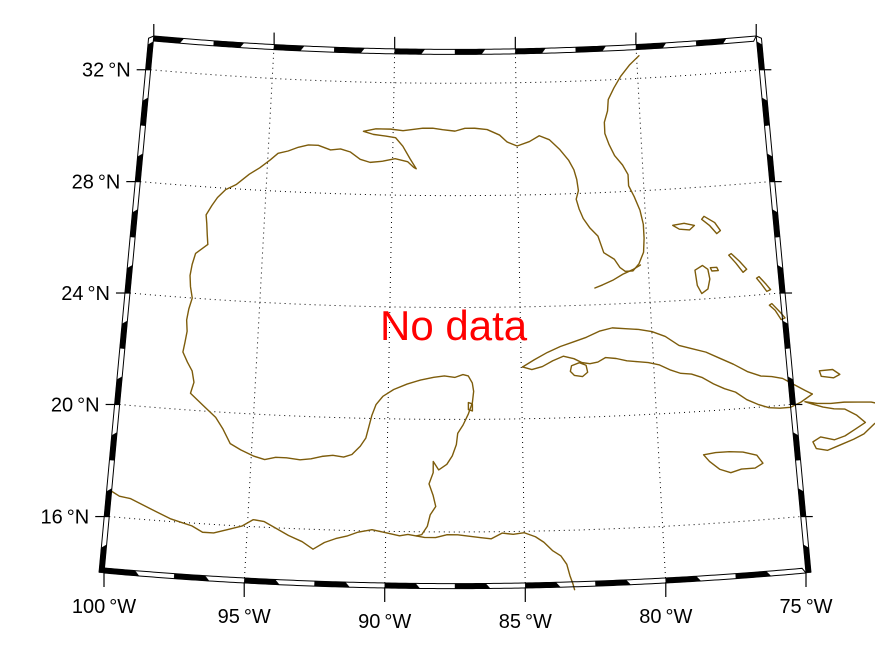  I want to click on coastline-abaco, so click(711, 225).